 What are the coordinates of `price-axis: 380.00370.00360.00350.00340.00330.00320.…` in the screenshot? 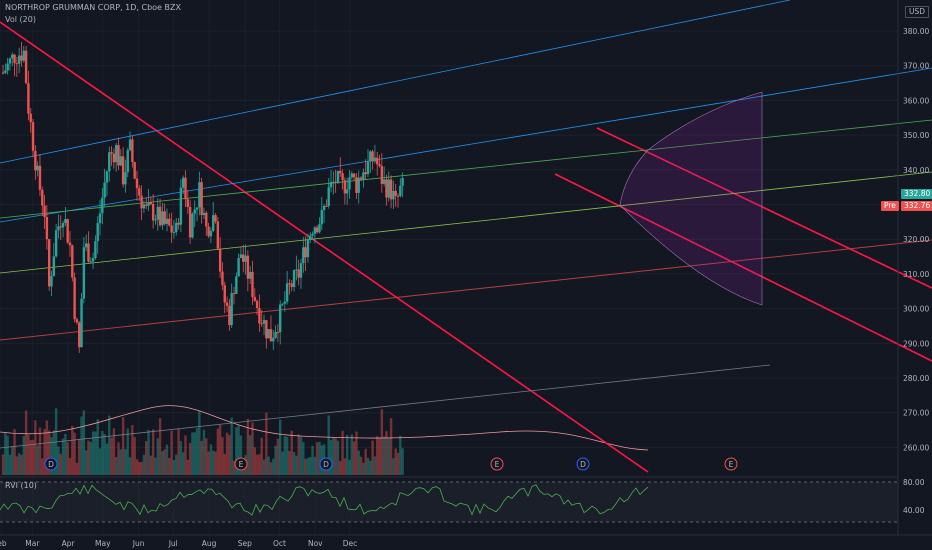 It's located at (913, 267).